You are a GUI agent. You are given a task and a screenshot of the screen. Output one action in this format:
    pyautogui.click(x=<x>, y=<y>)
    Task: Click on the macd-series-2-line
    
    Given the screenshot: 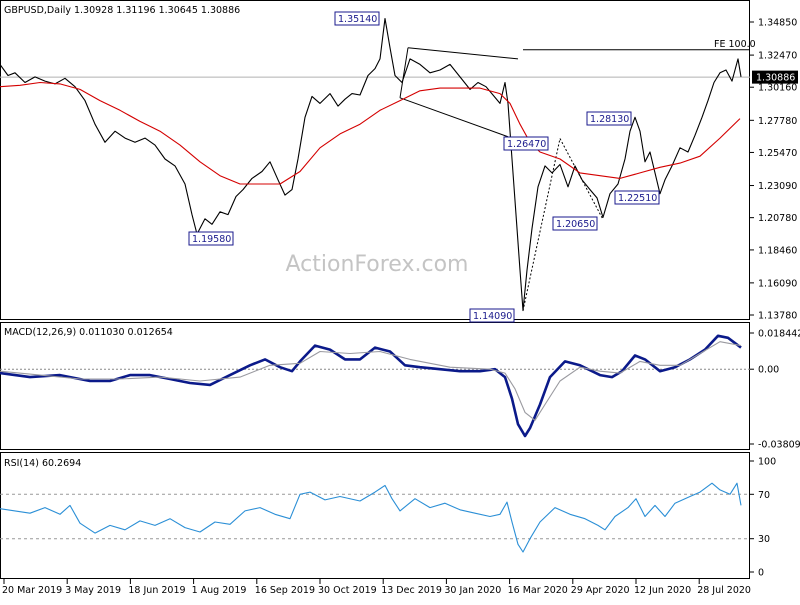 What is the action you would take?
    pyautogui.click(x=371, y=381)
    